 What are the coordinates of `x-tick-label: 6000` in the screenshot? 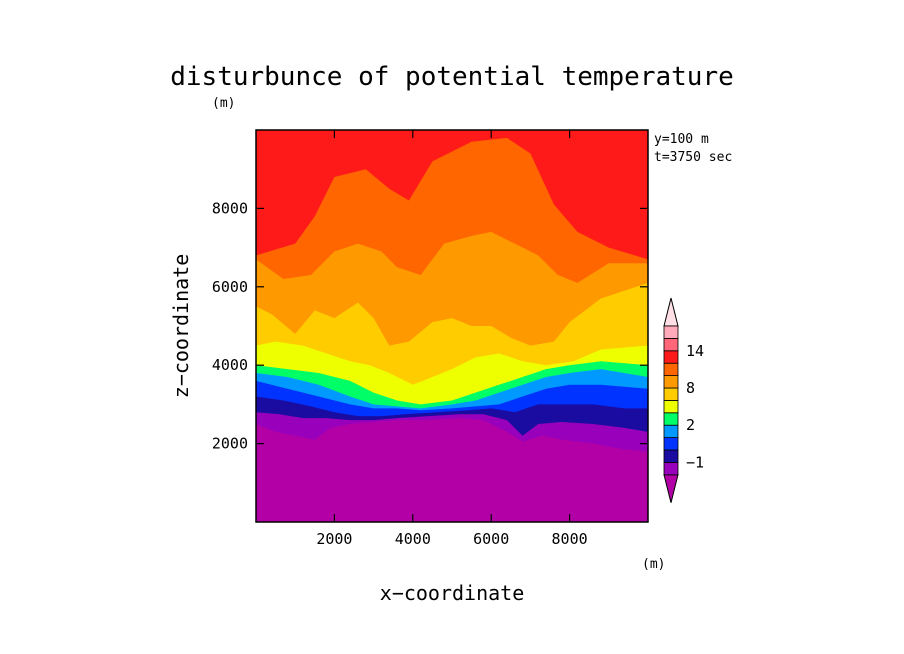 It's located at (491, 539).